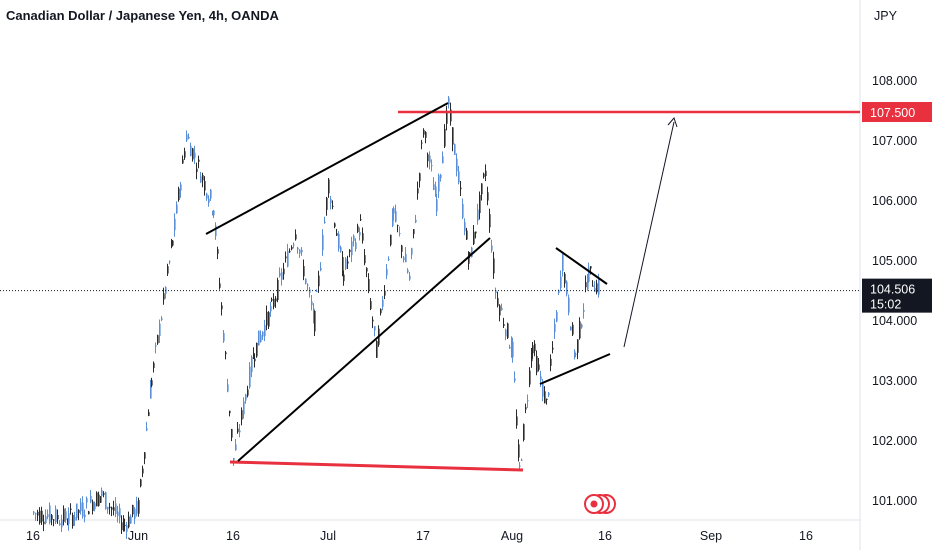 This screenshot has width=932, height=550. I want to click on triangle-upper-line, so click(581, 266).